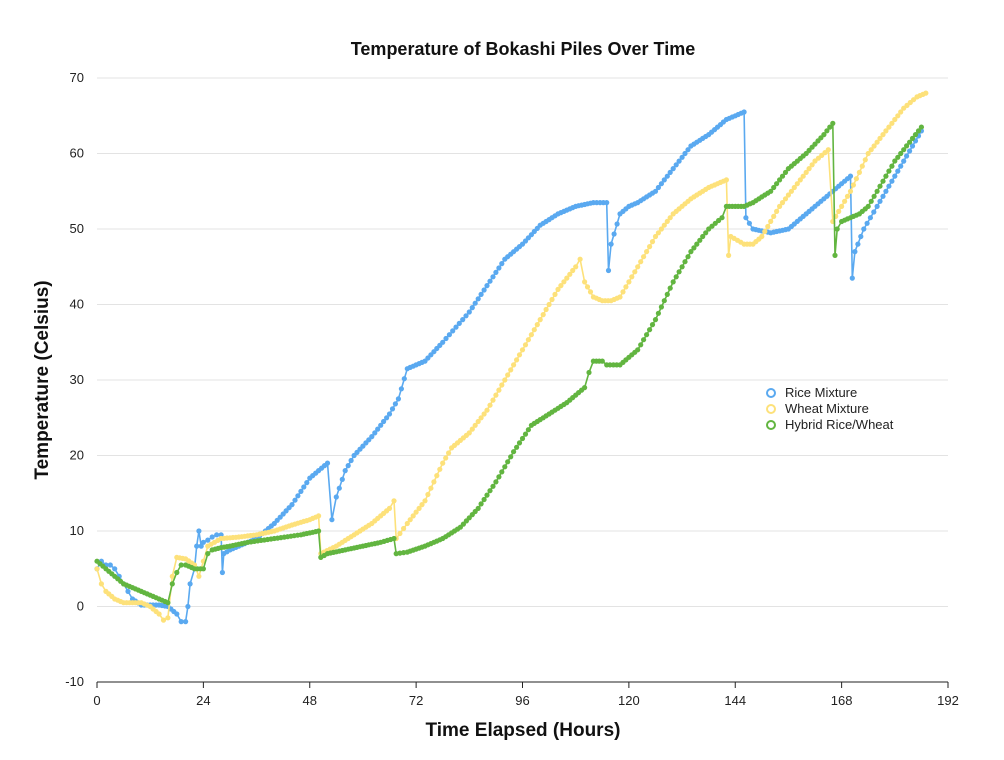  Describe the element at coordinates (839, 424) in the screenshot. I see `legend-label-hybrid-rice-wheat: Hybrid Rice/Wheat` at that location.